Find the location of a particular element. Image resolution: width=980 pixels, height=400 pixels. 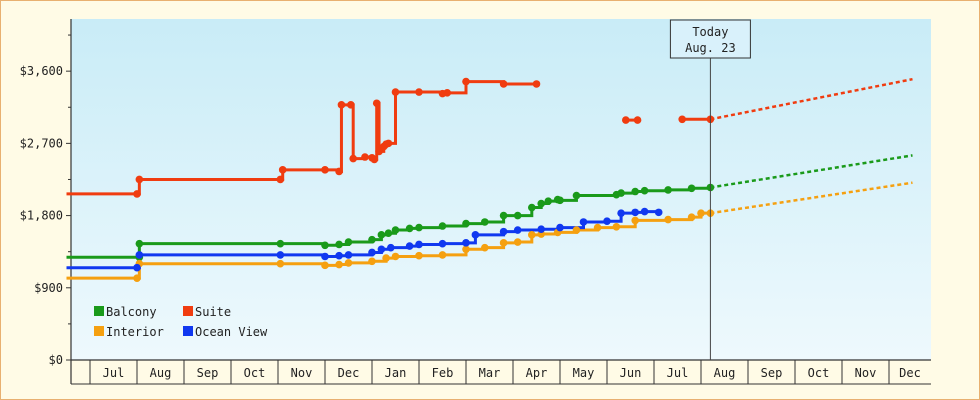

x-tick-label: Sep is located at coordinates (772, 373).